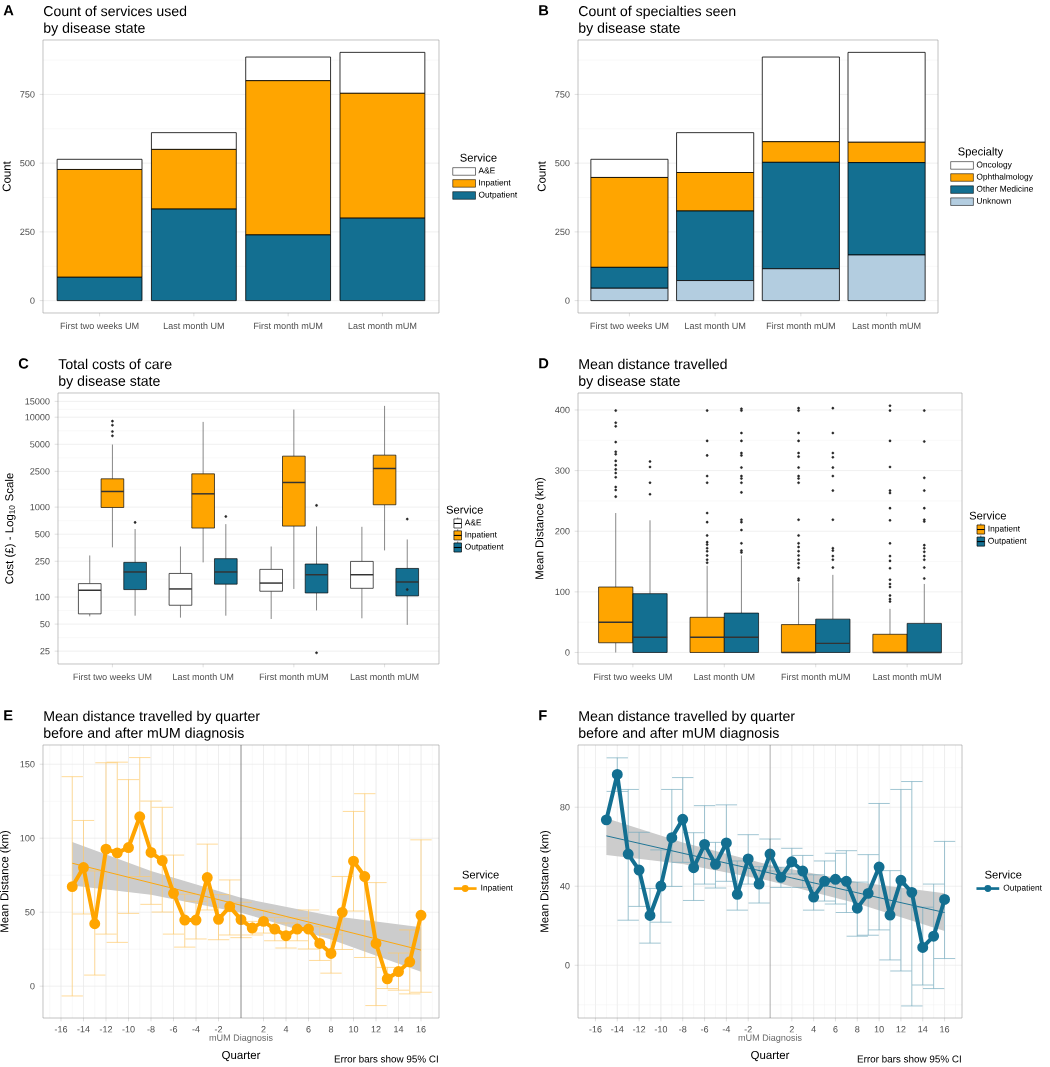  I want to click on y-axis-title: Cost (£) - Log$_{10}$ Scale, so click(10, 528).